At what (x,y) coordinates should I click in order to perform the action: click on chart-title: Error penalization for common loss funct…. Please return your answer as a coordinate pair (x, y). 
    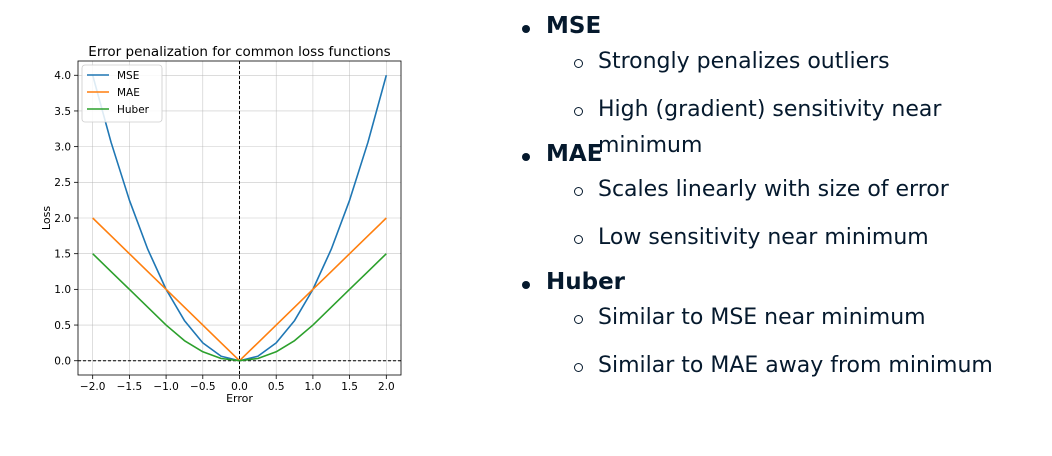
    Looking at the image, I should click on (239, 52).